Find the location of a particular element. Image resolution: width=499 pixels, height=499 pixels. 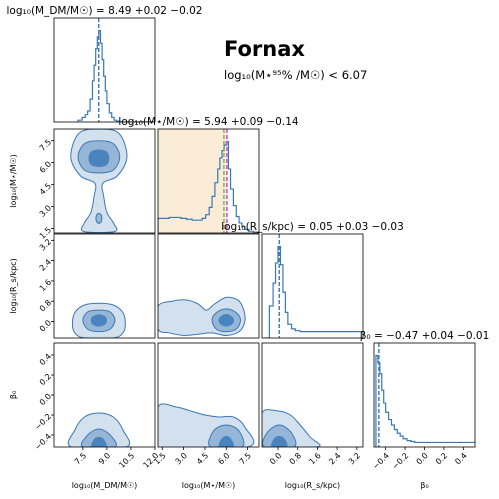

x-axis-label-mdm: log₁₀(M_DM/M☉) is located at coordinates (105, 485).